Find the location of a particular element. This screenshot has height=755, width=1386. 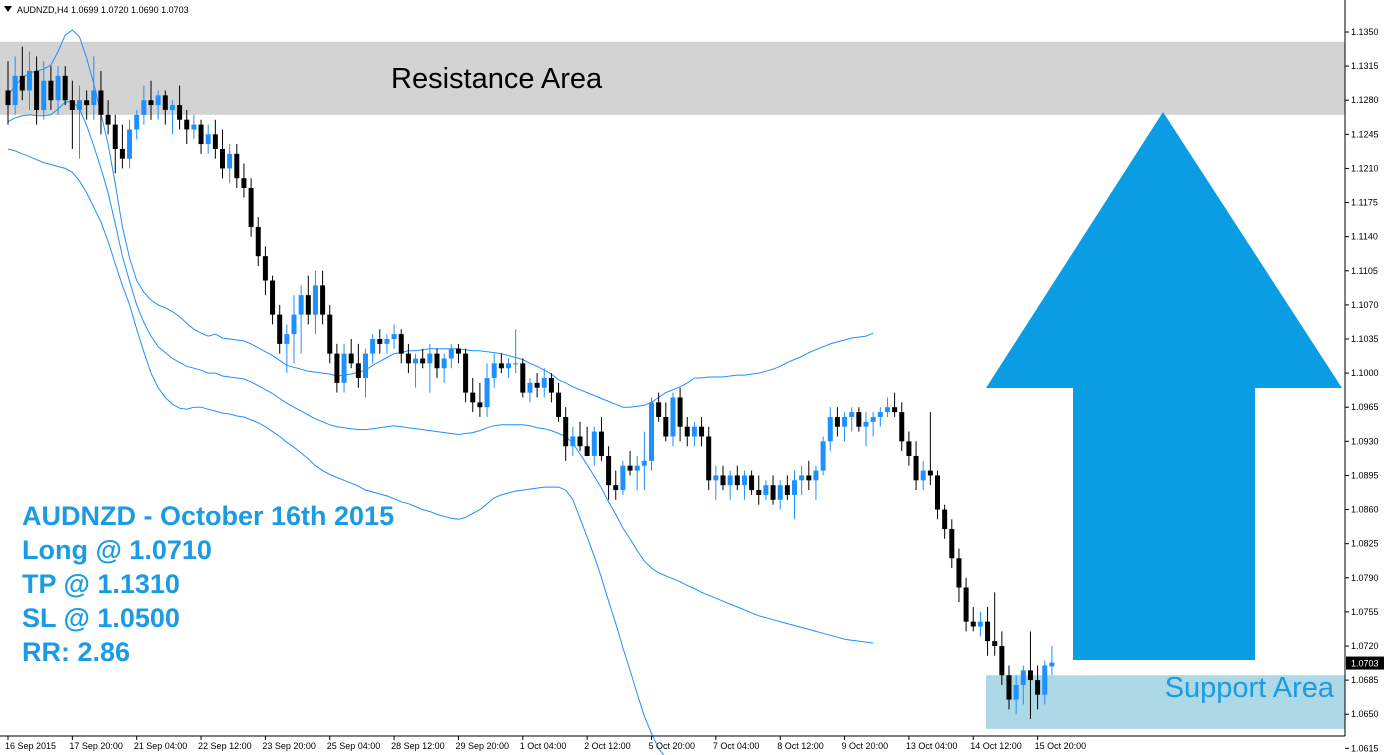

current-price-tag-bg is located at coordinates (1365, 663).